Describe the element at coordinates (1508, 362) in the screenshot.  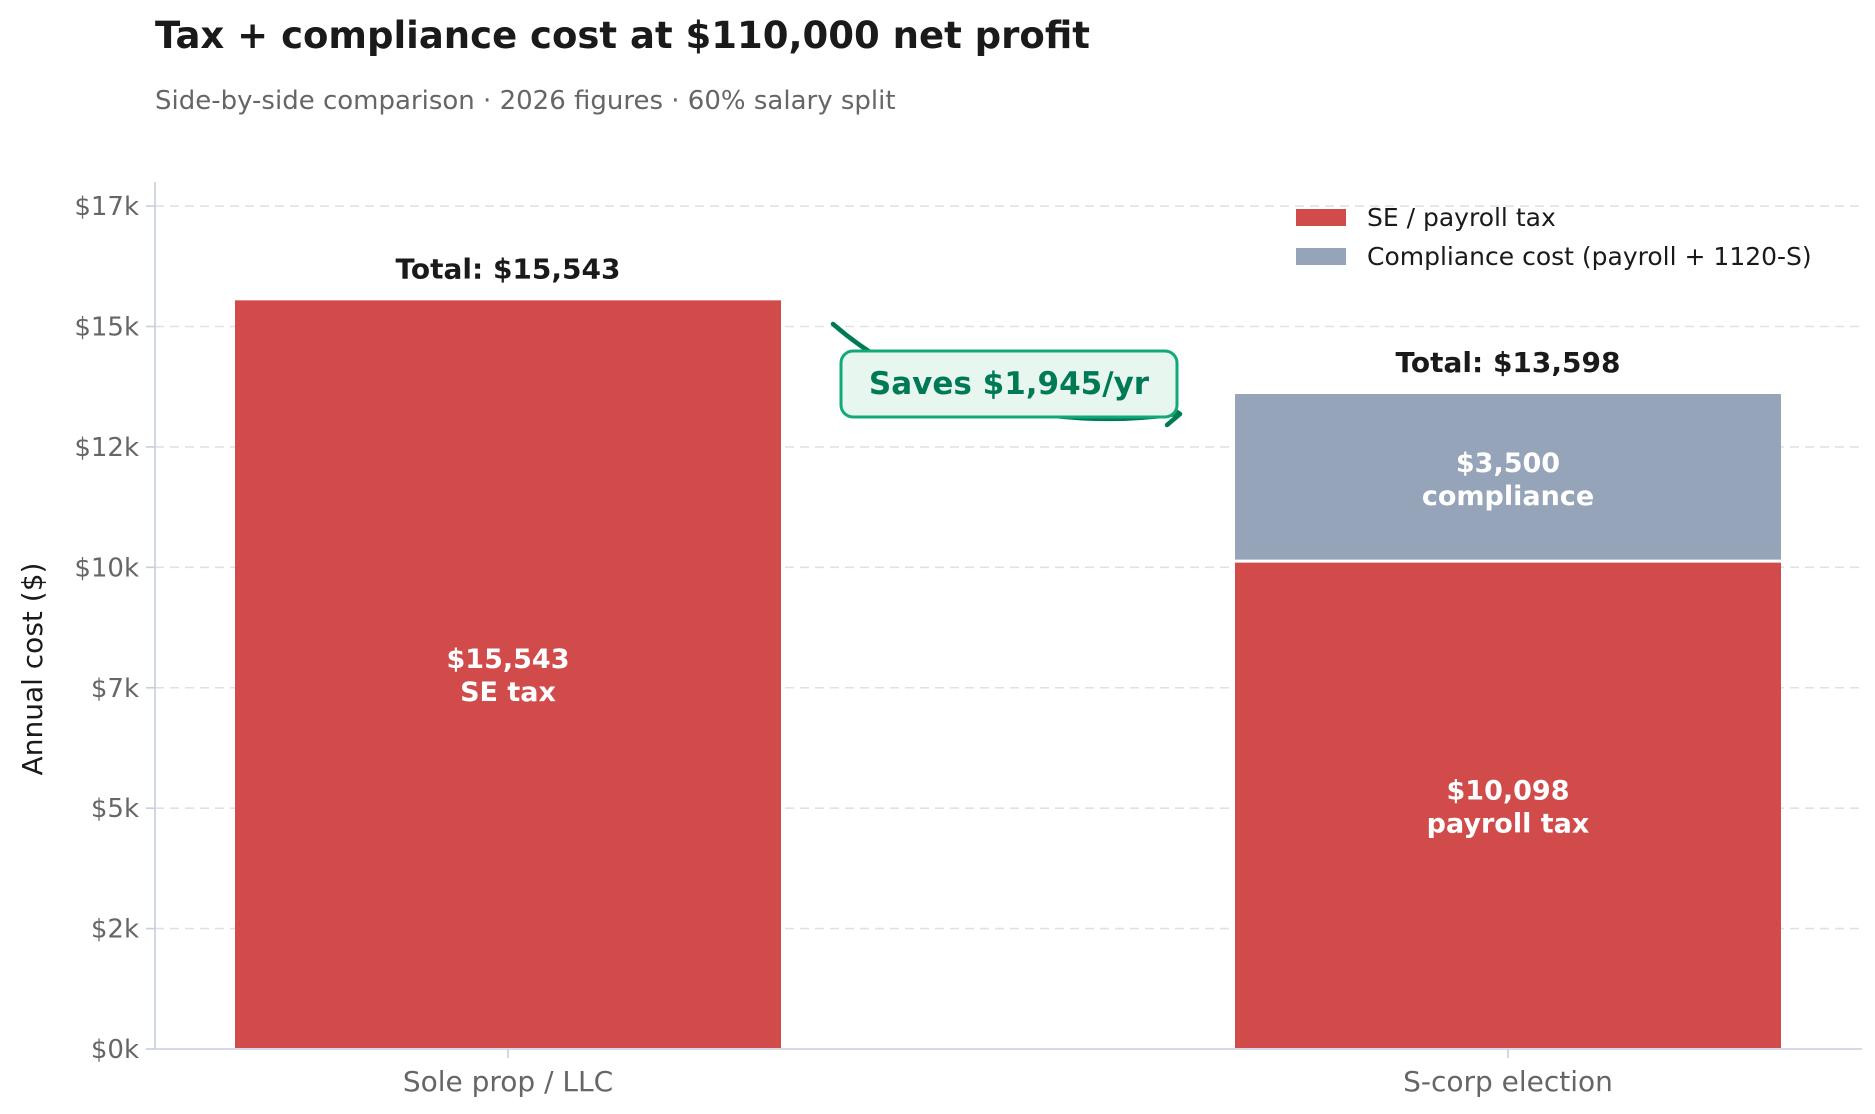
I see `bar-total-label: Total: $13,598` at that location.